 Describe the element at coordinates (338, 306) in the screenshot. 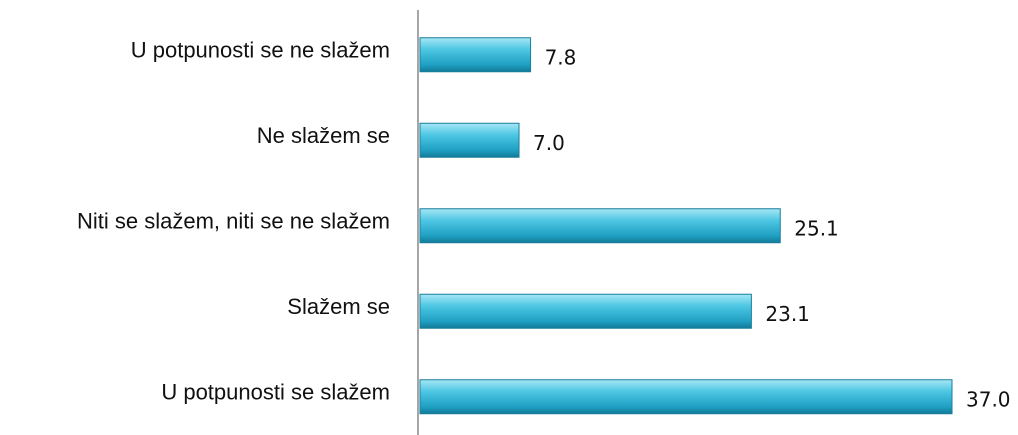

I see `category-label: Slažem se` at that location.